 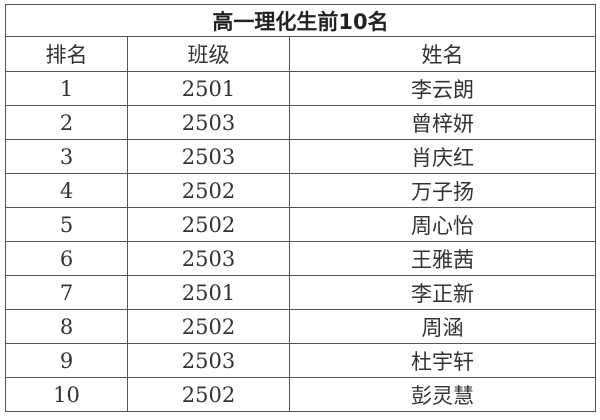 I want to click on rank-cell: 3, so click(x=66, y=156).